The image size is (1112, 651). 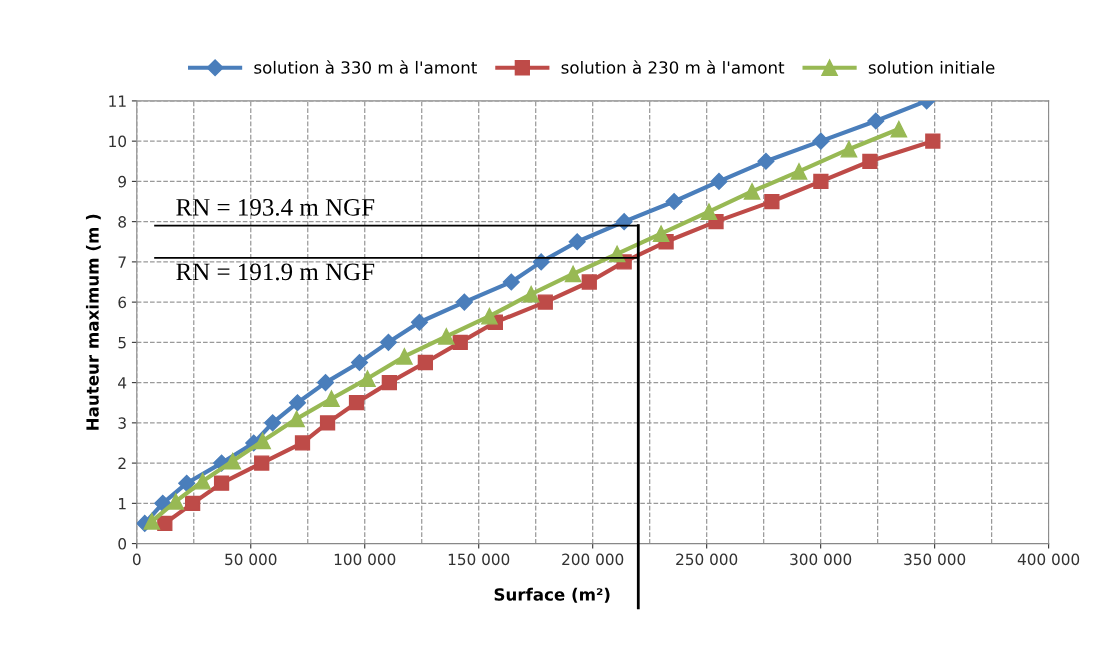 What do you see at coordinates (122, 302) in the screenshot?
I see `y-tick-label: 6` at bounding box center [122, 302].